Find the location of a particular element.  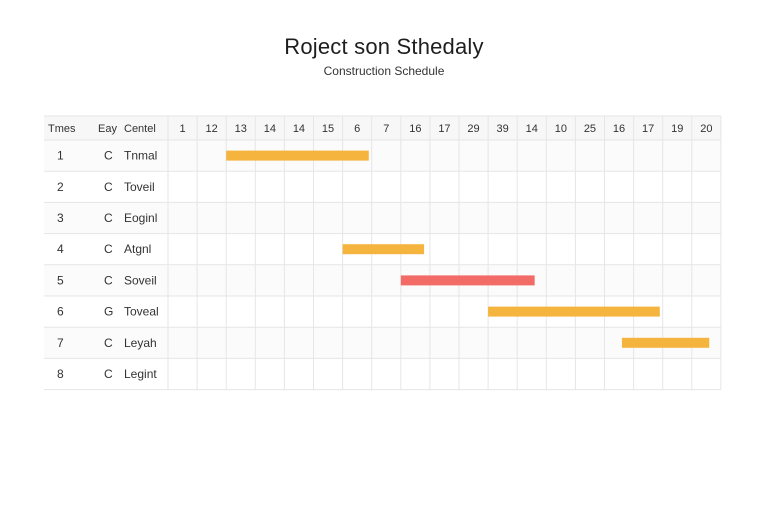

row-task-name: Toveil is located at coordinates (139, 187).